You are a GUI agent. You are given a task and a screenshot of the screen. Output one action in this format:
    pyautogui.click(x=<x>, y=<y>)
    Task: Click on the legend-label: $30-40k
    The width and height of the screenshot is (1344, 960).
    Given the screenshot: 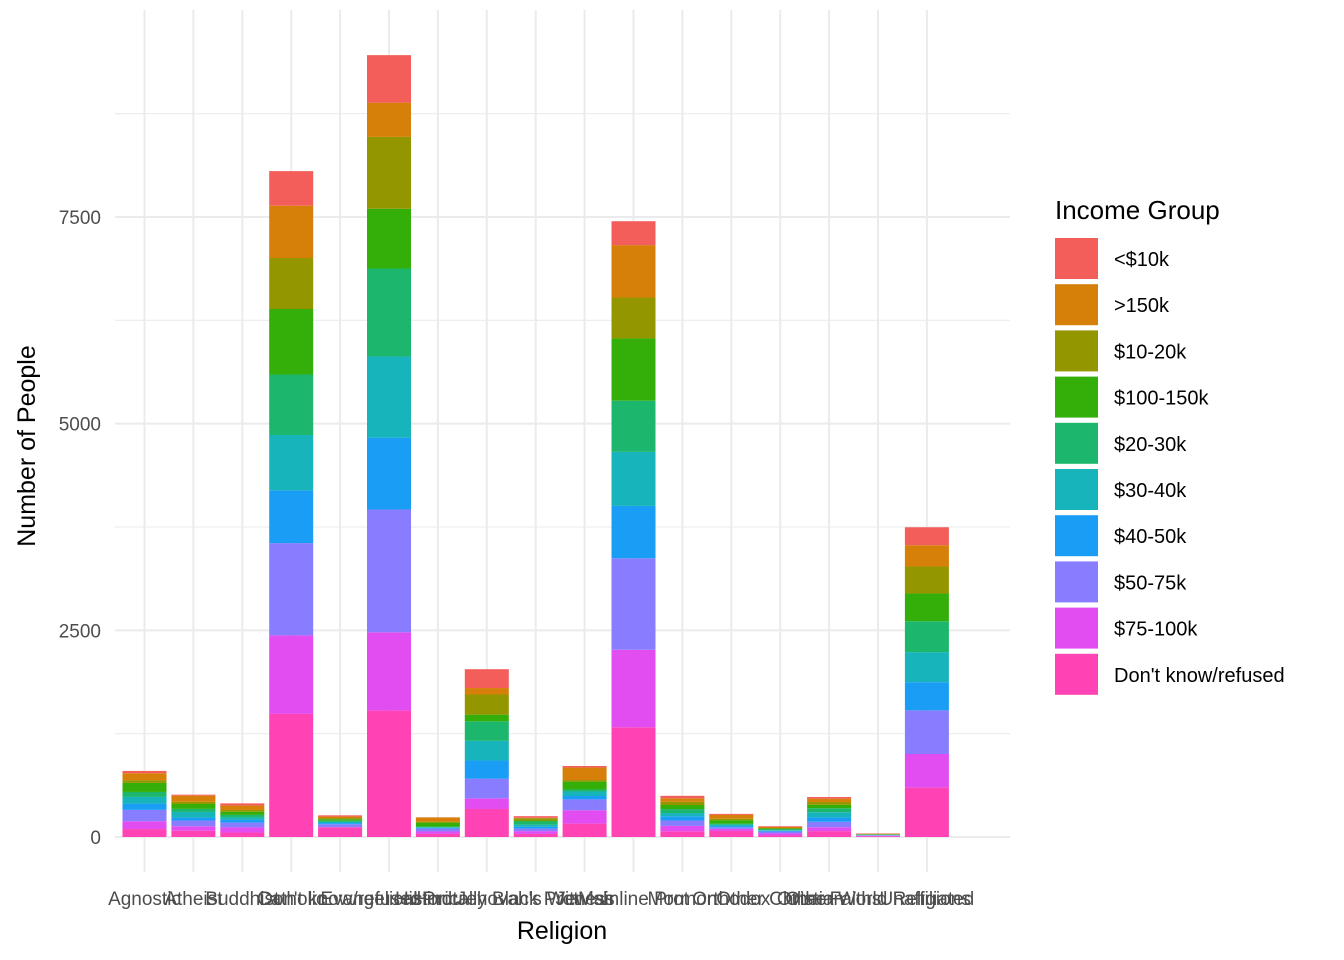 What is the action you would take?
    pyautogui.click(x=1150, y=491)
    